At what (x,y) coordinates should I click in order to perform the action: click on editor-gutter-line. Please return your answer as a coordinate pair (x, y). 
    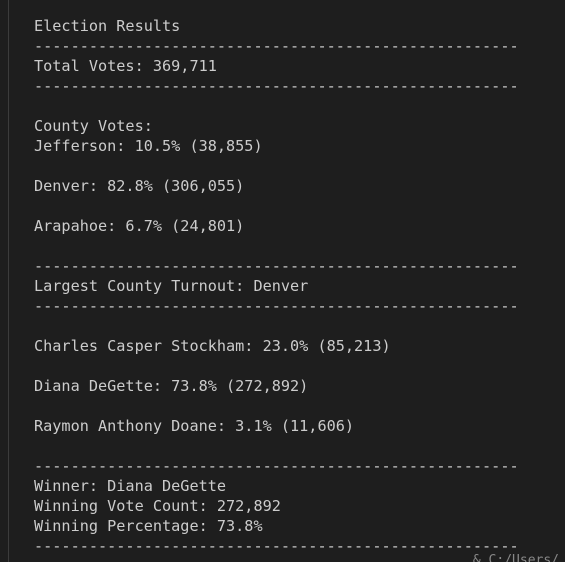
    Looking at the image, I should click on (8, 281).